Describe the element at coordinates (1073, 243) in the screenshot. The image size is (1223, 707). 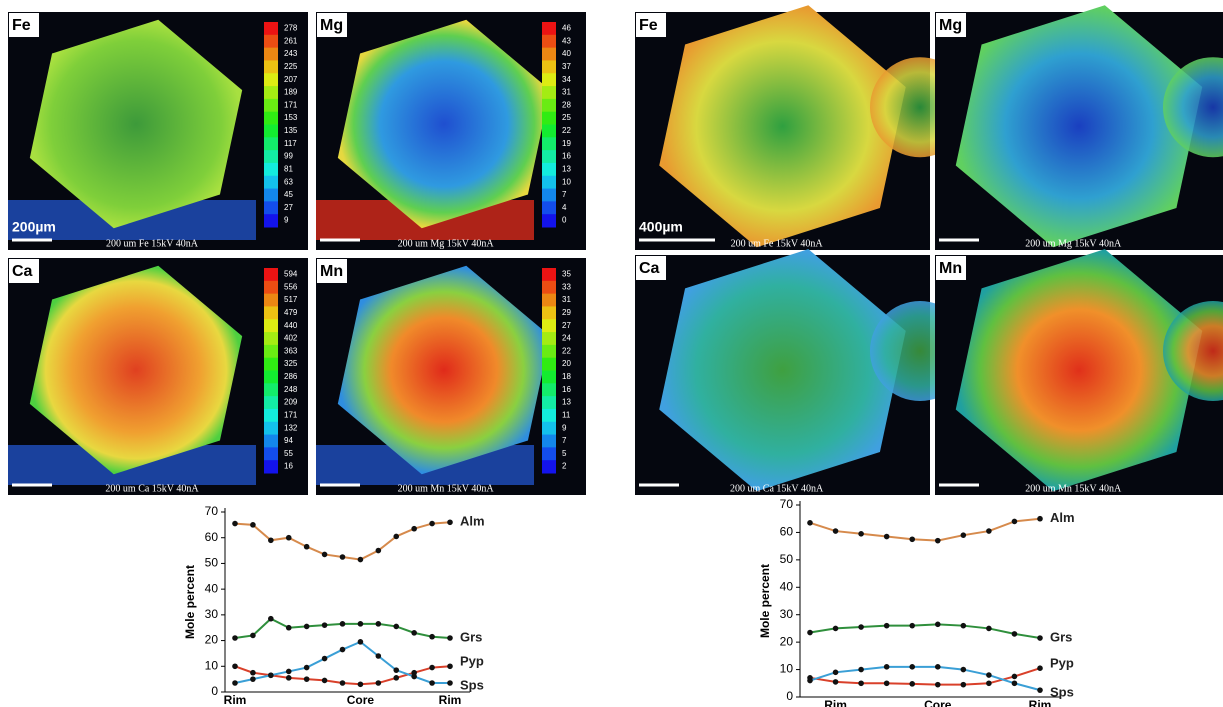
I see `map-caption: 200 um Mg 15kV 40nA` at that location.